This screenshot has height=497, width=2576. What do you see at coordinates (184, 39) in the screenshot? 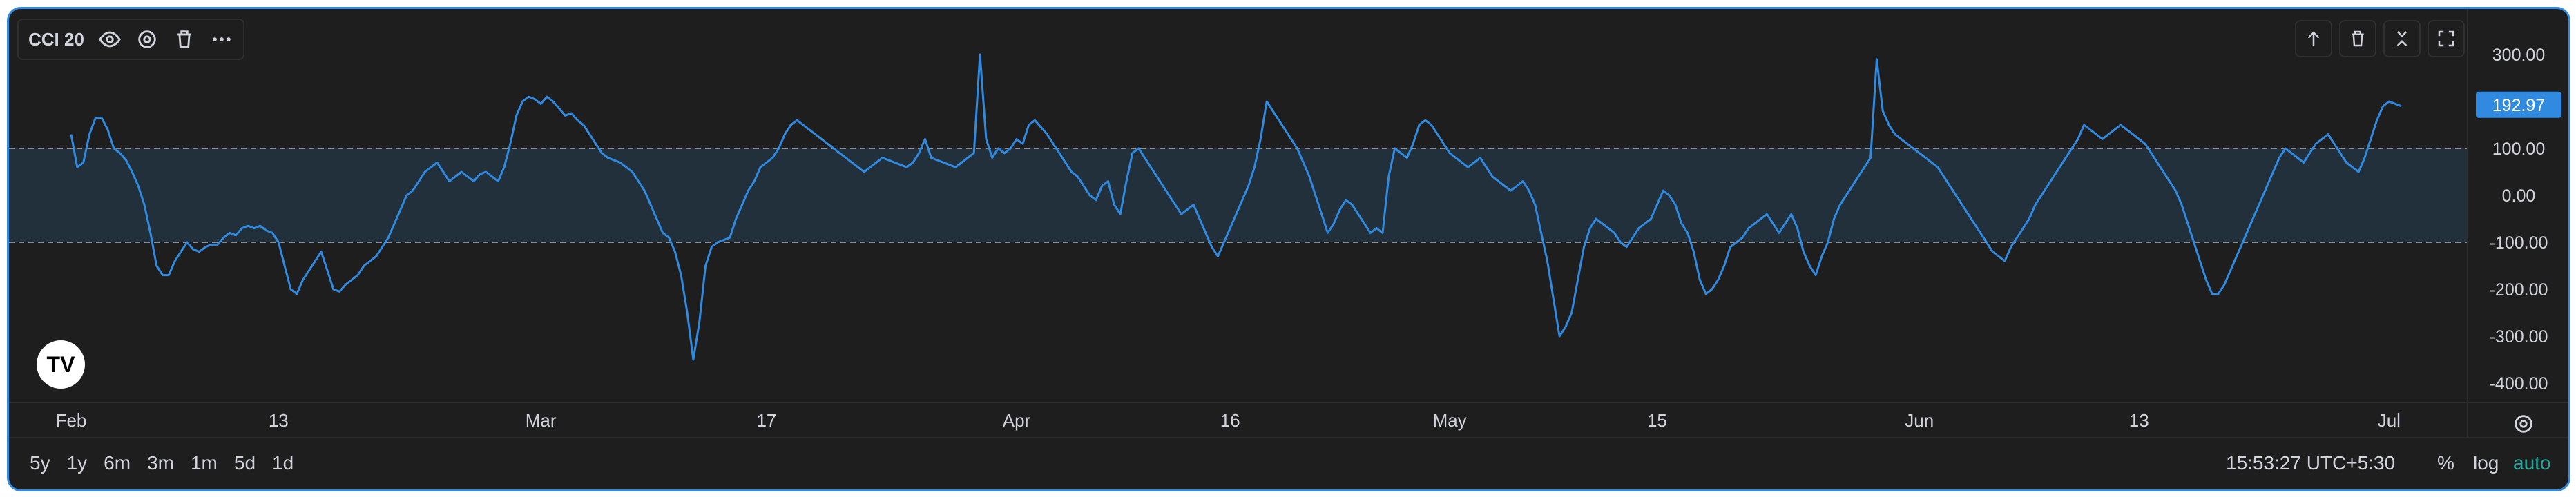
I see `trash-icon` at bounding box center [184, 39].